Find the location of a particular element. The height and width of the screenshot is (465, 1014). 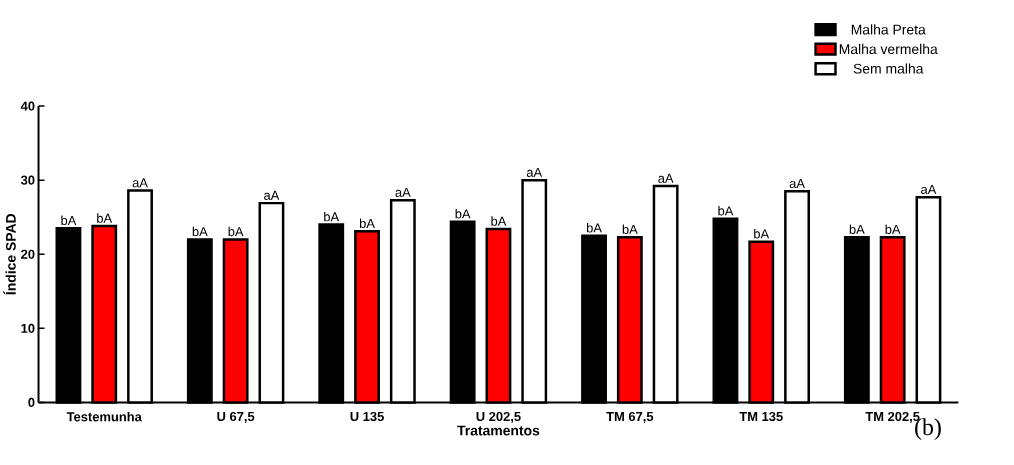

x-axis-title: Tratamentos is located at coordinates (498, 430).